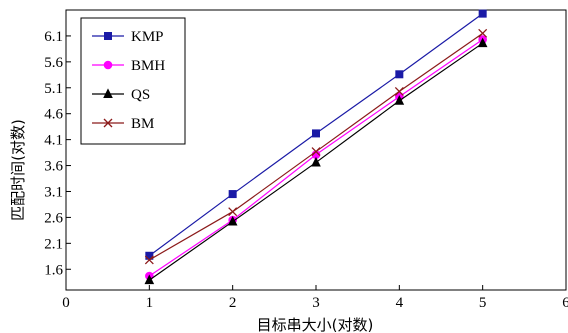 This screenshot has height=333, width=568. I want to click on x-tick-label: 6, so click(565, 303).